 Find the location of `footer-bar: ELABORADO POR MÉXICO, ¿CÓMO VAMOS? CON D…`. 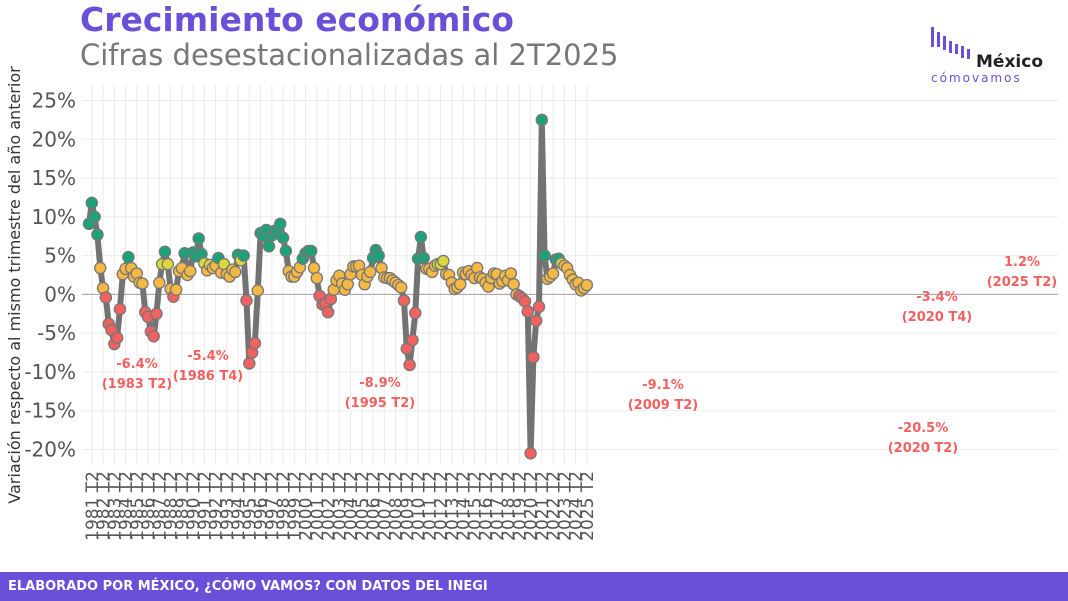

footer-bar: ELABORADO POR MÉXICO, ¿CÓMO VAMOS? CON D… is located at coordinates (534, 586).